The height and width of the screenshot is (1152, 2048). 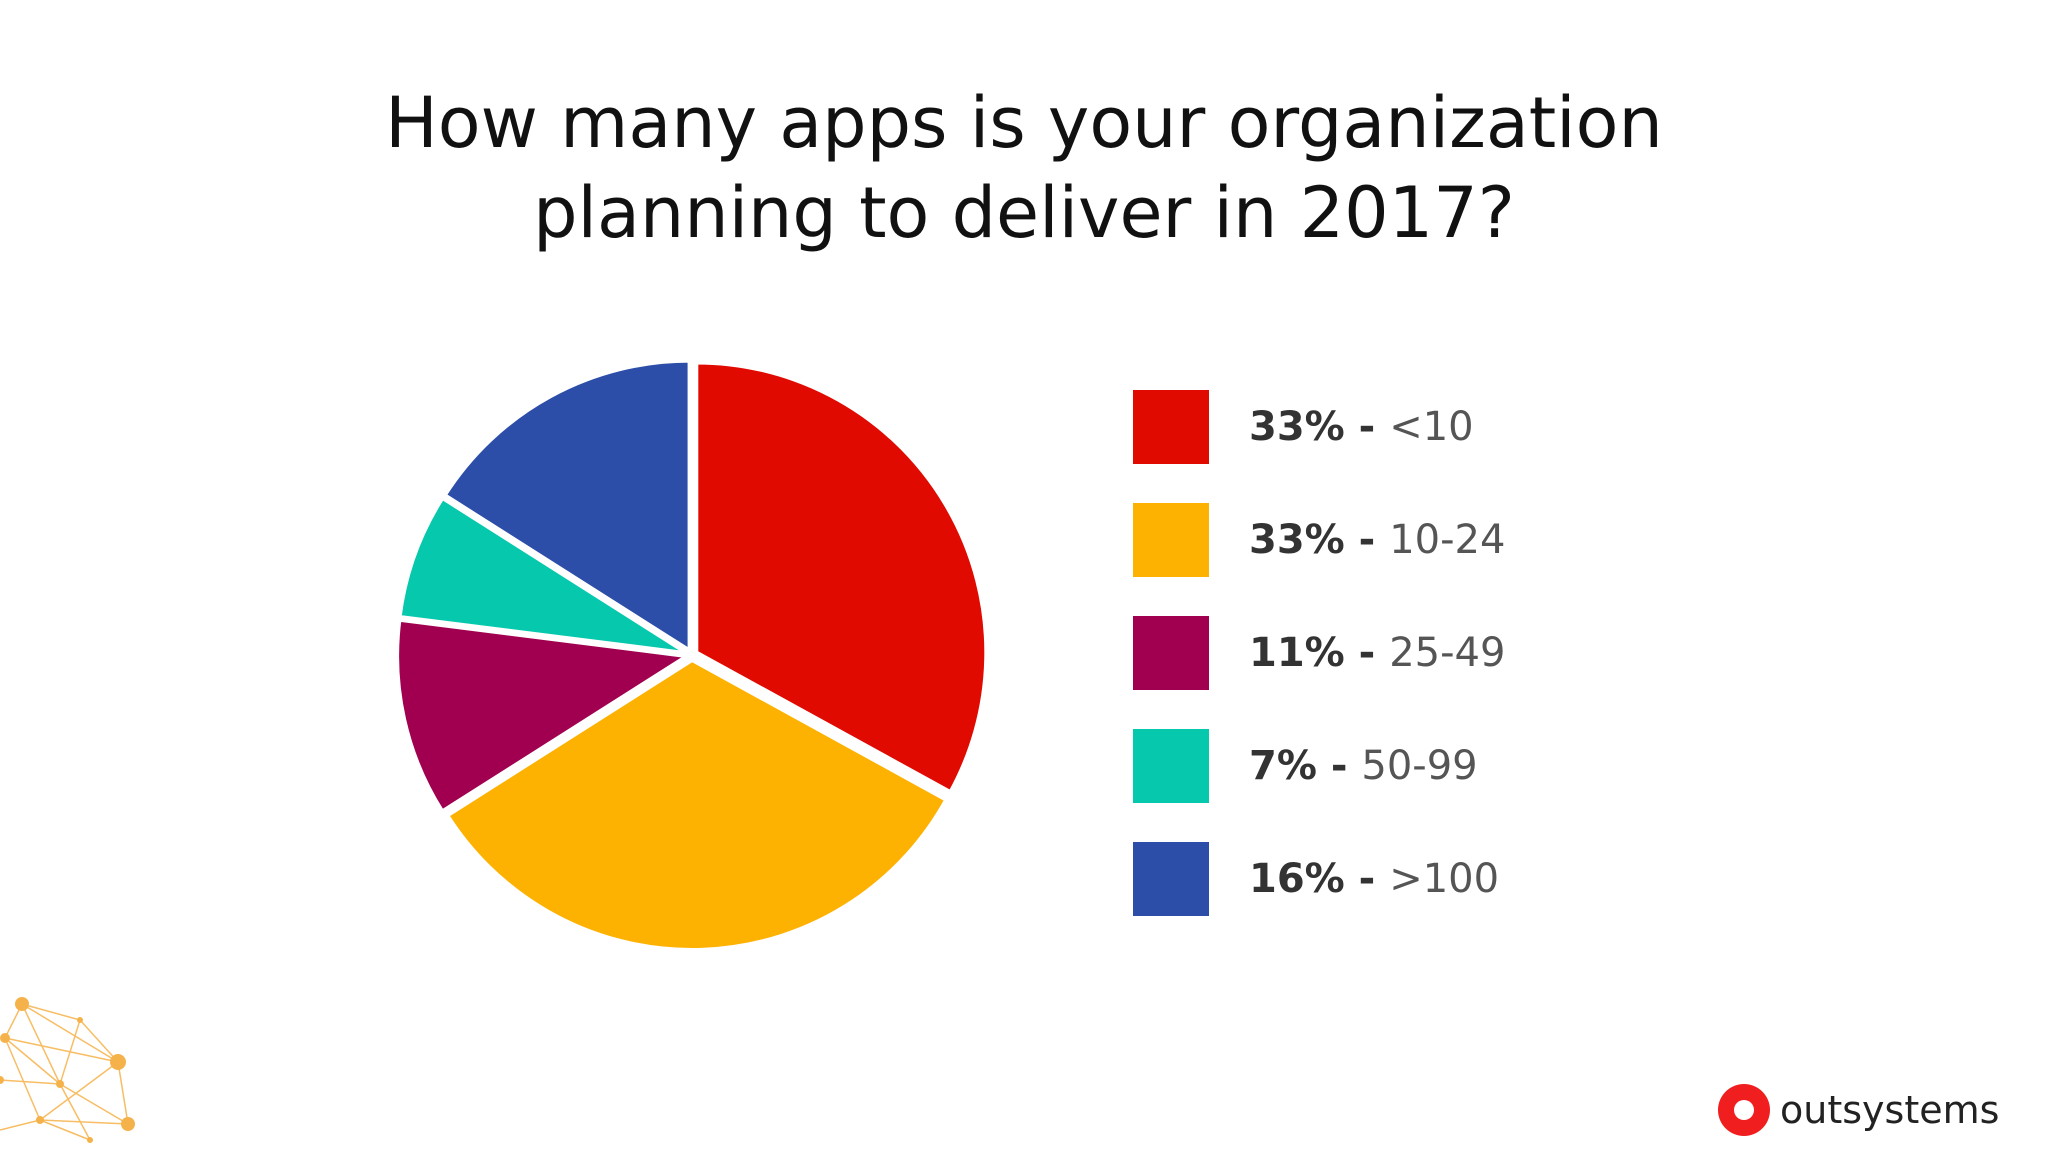 I want to click on legend-label: 33% - 10-24, so click(x=1377, y=540).